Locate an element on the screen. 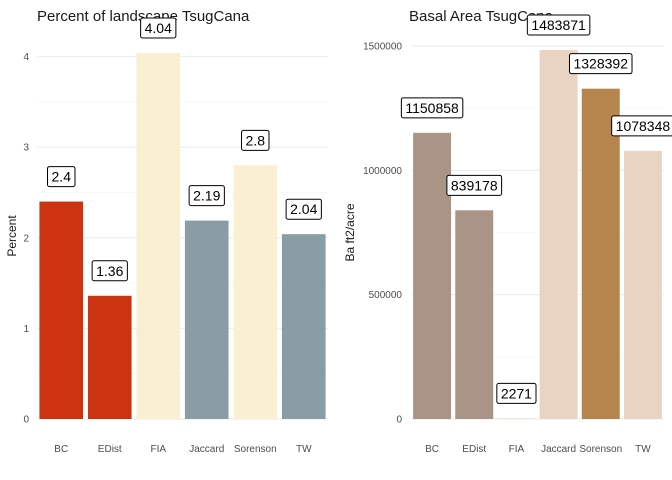 This screenshot has width=672, height=480. y-axis-label: Ba ft2/acre is located at coordinates (350, 232).